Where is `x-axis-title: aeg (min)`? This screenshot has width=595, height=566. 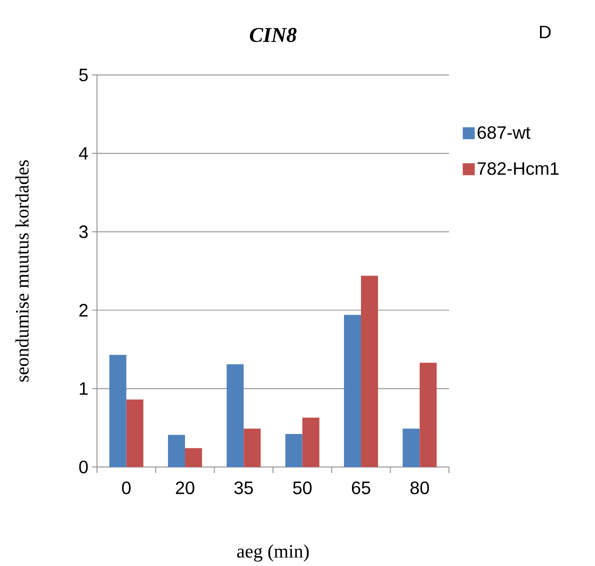
x-axis-title: aeg (min) is located at coordinates (273, 553).